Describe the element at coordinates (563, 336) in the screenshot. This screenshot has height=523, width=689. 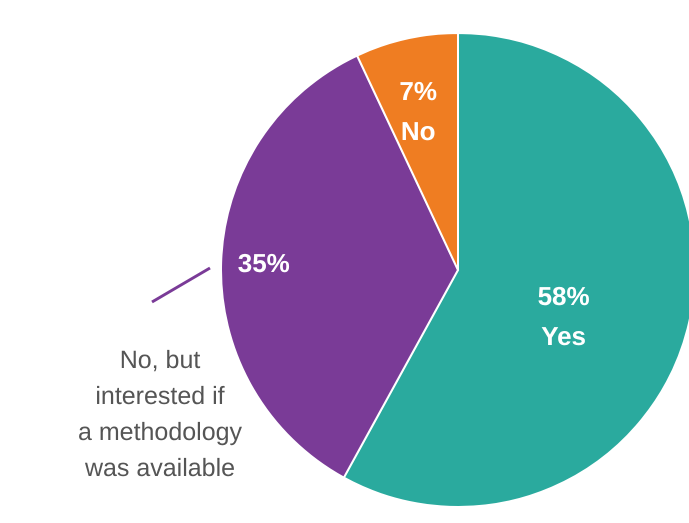
I see `slice-label: Yes` at that location.